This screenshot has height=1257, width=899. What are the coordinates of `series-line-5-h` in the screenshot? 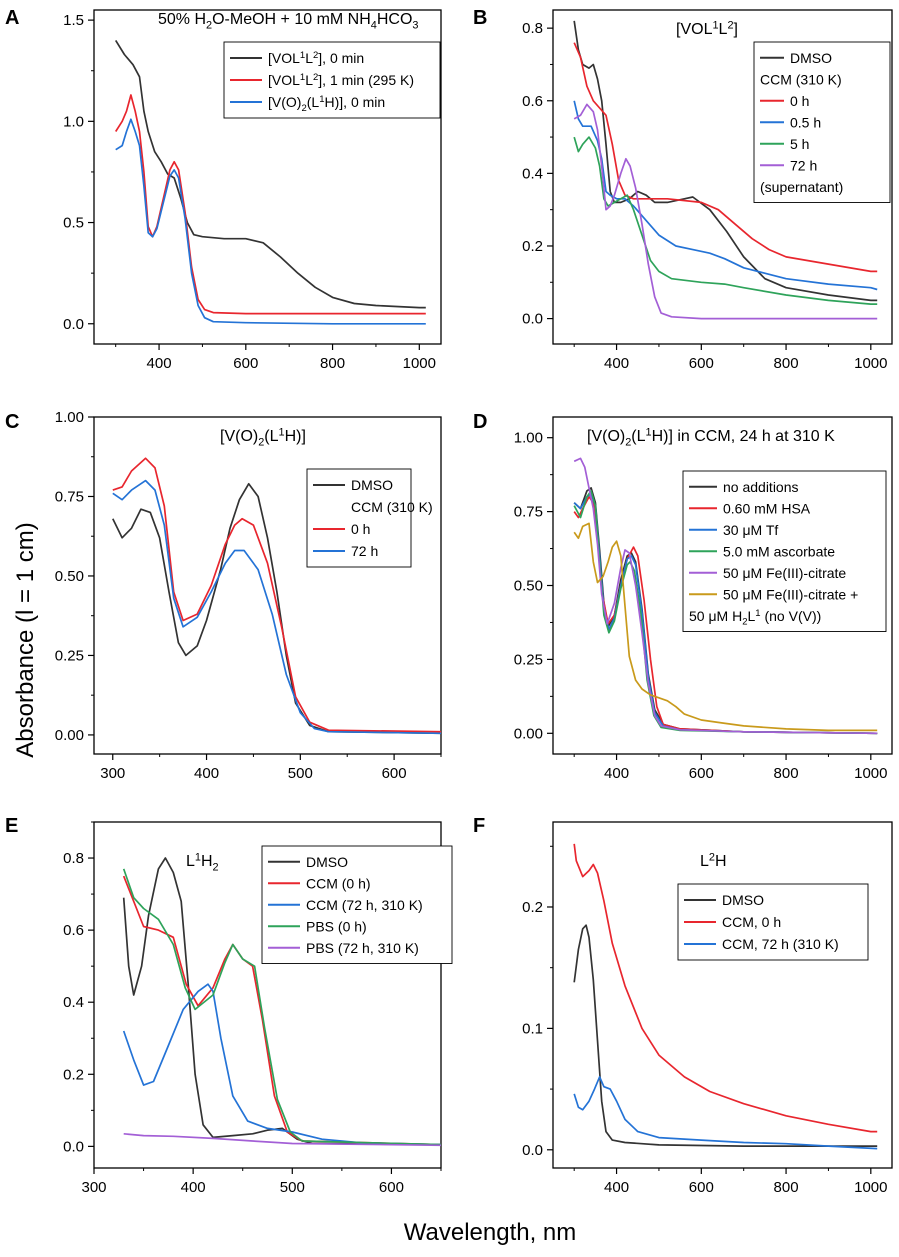 It's located at (725, 220).